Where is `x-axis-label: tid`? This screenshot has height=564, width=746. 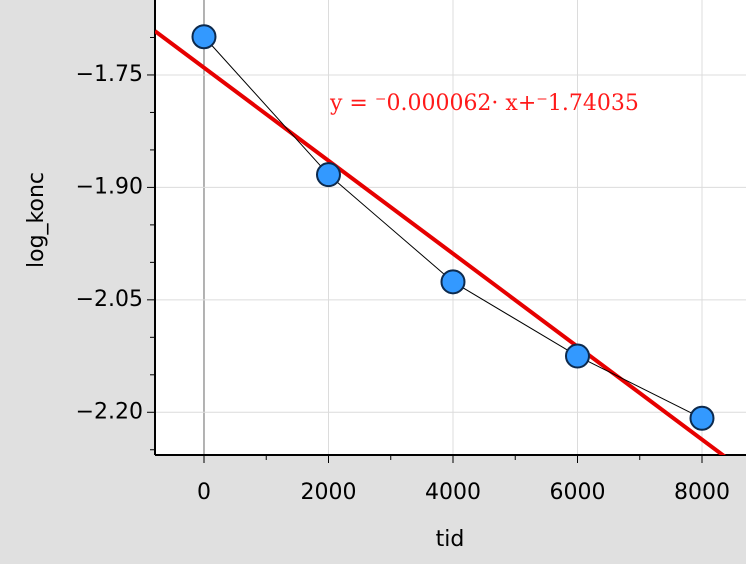 x-axis-label: tid is located at coordinates (450, 539).